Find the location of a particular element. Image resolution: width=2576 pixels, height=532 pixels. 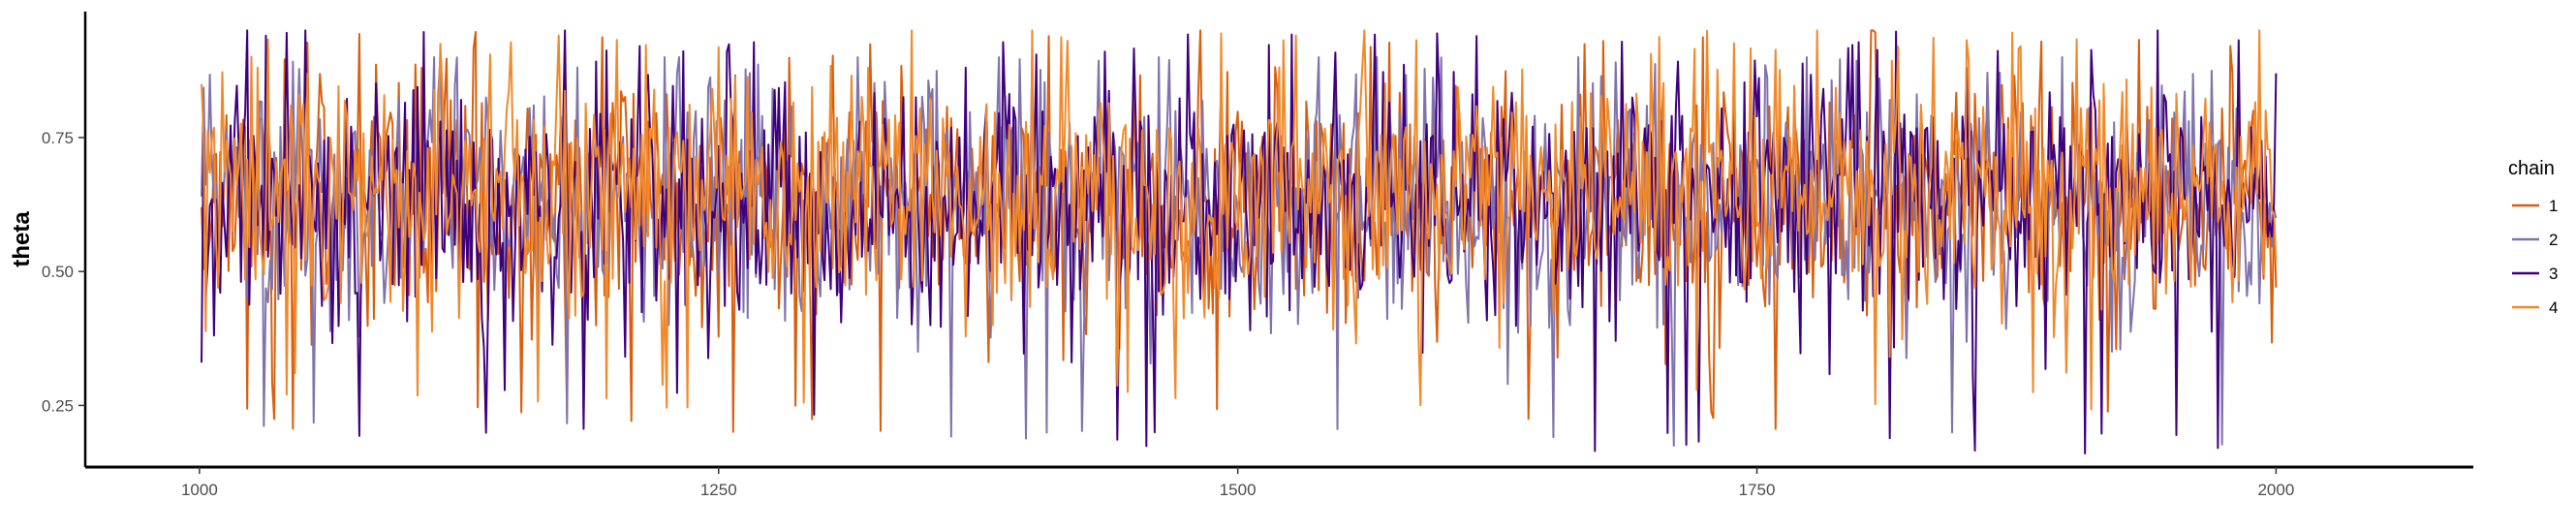

legend-label-chain-1: 1 is located at coordinates (2553, 206).